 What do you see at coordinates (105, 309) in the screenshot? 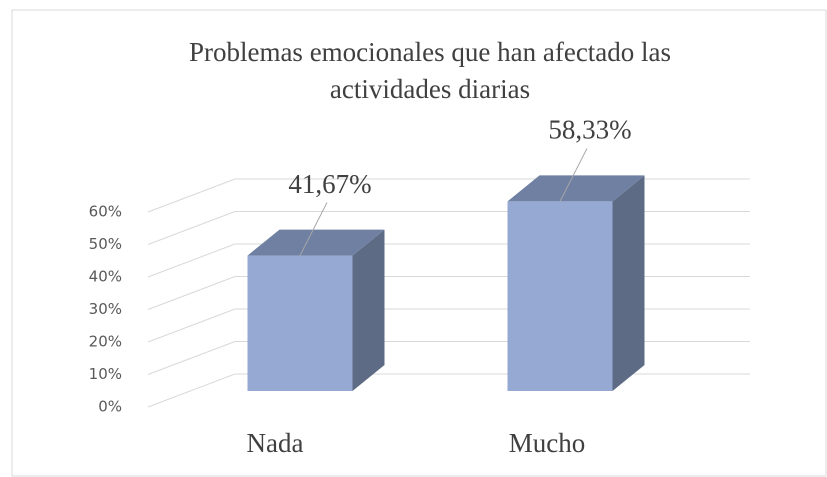
I see `y-tick-label: 30%` at bounding box center [105, 309].